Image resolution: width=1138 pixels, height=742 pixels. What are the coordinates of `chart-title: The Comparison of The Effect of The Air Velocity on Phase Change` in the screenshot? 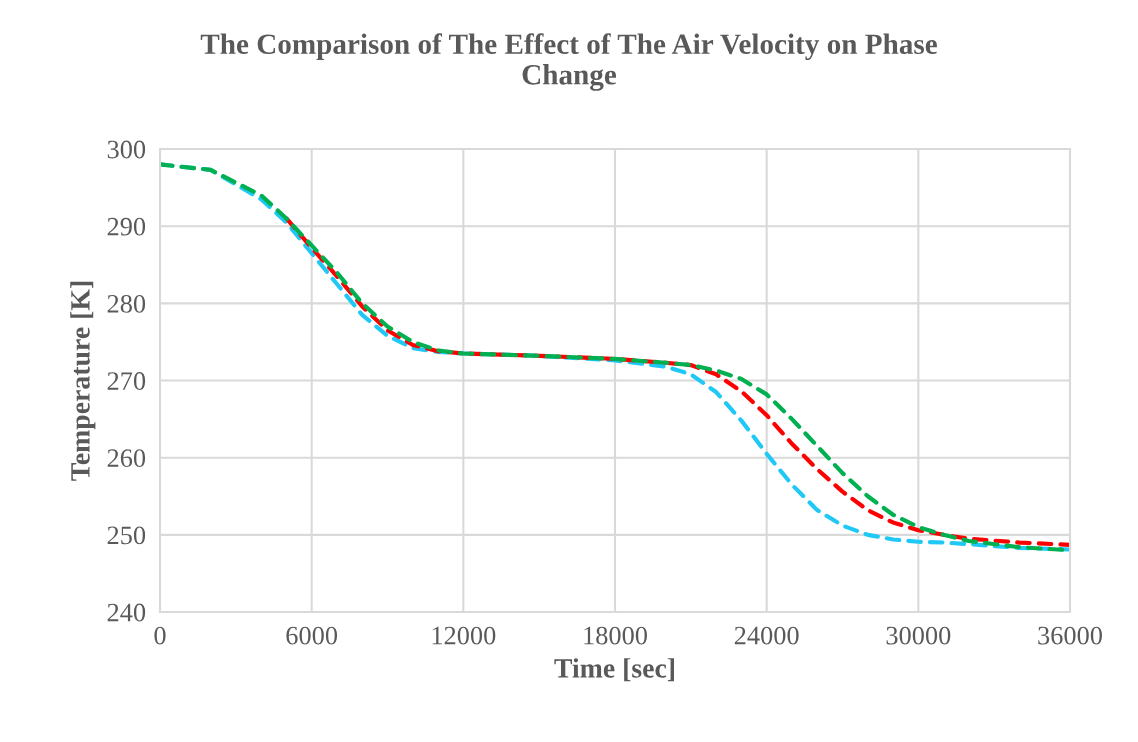 It's located at (568, 62).